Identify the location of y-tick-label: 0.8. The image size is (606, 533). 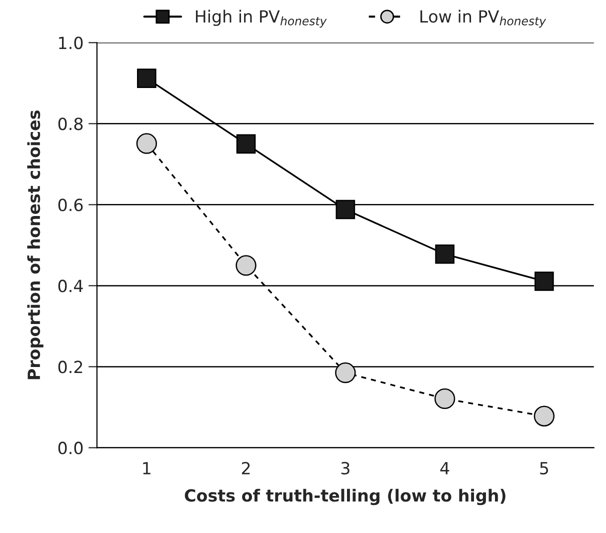
(70, 124).